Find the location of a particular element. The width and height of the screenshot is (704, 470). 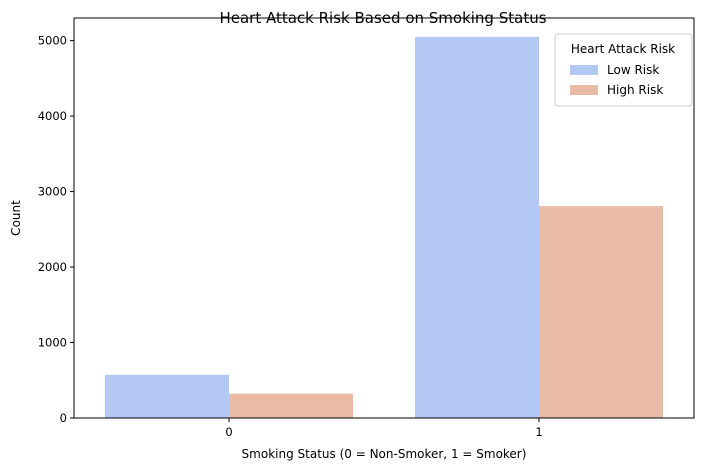

y-tick-label: 1000 is located at coordinates (52, 343).